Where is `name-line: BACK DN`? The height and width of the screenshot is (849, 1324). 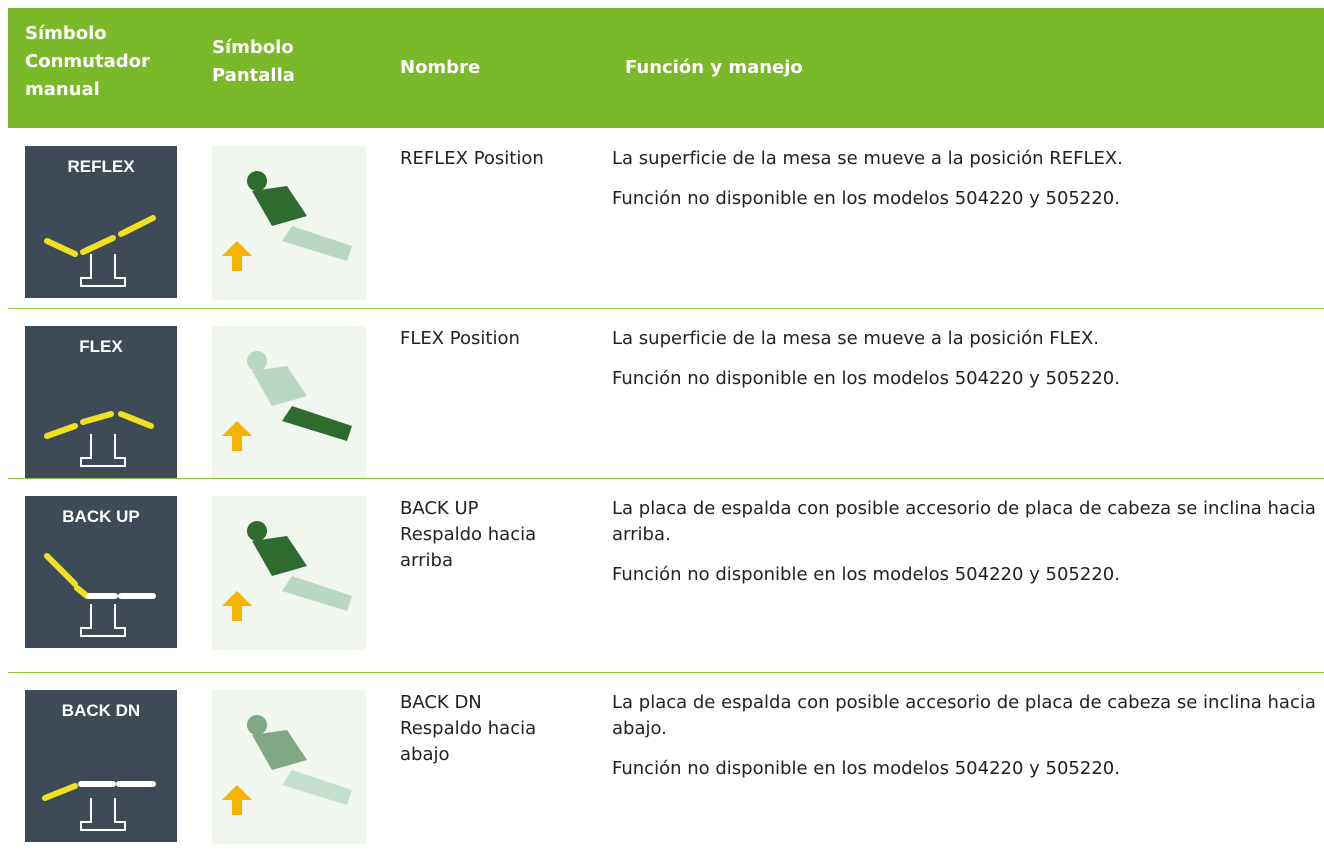
name-line: BACK DN is located at coordinates (441, 702).